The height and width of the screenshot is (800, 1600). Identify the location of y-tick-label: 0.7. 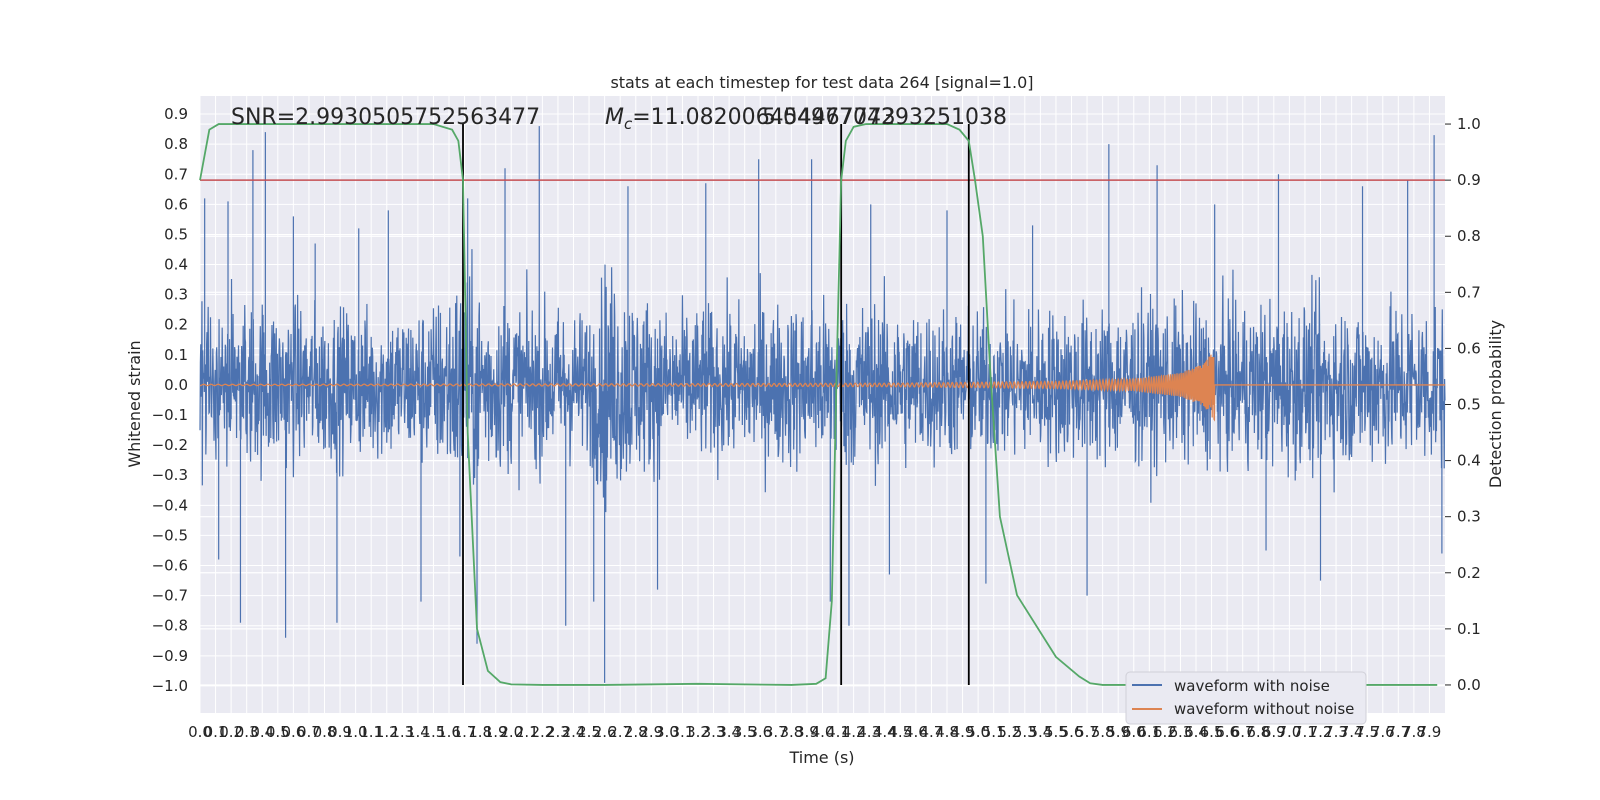
(176, 174).